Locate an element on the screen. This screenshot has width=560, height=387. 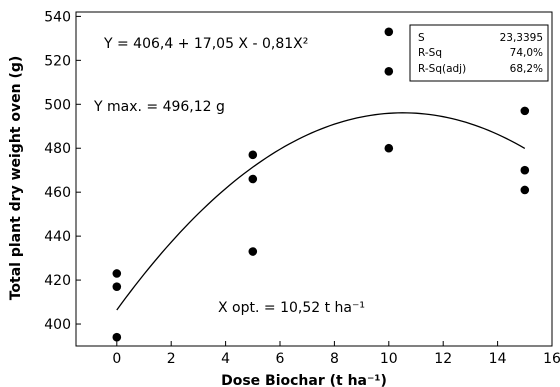
stats-box-frame is located at coordinates (479, 53).